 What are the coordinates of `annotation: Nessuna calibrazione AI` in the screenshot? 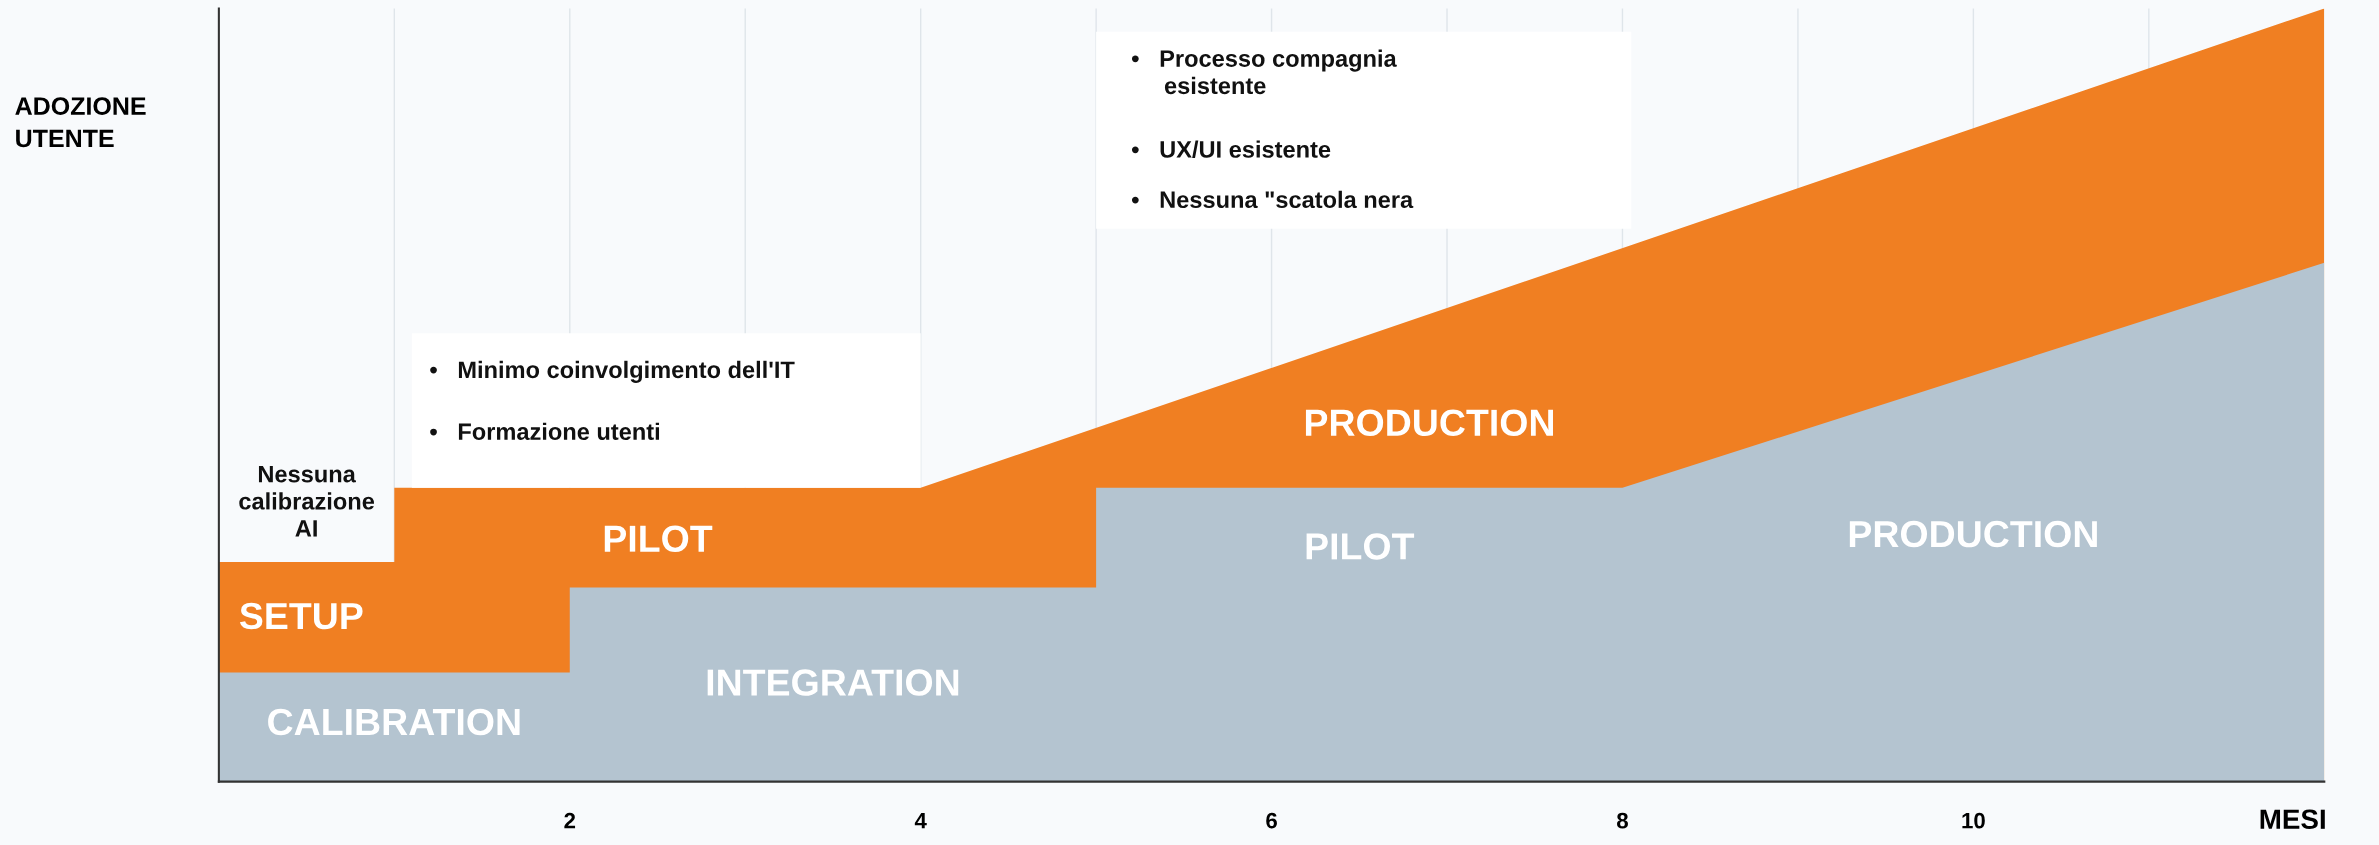 It's located at (307, 501).